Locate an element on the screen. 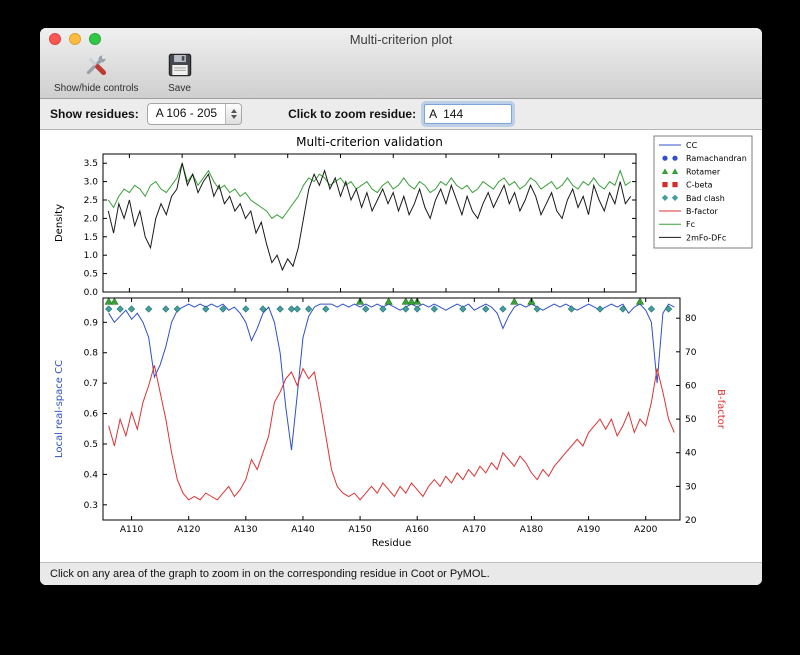 Image resolution: width=800 pixels, height=655 pixels. tools-icon is located at coordinates (96, 67).